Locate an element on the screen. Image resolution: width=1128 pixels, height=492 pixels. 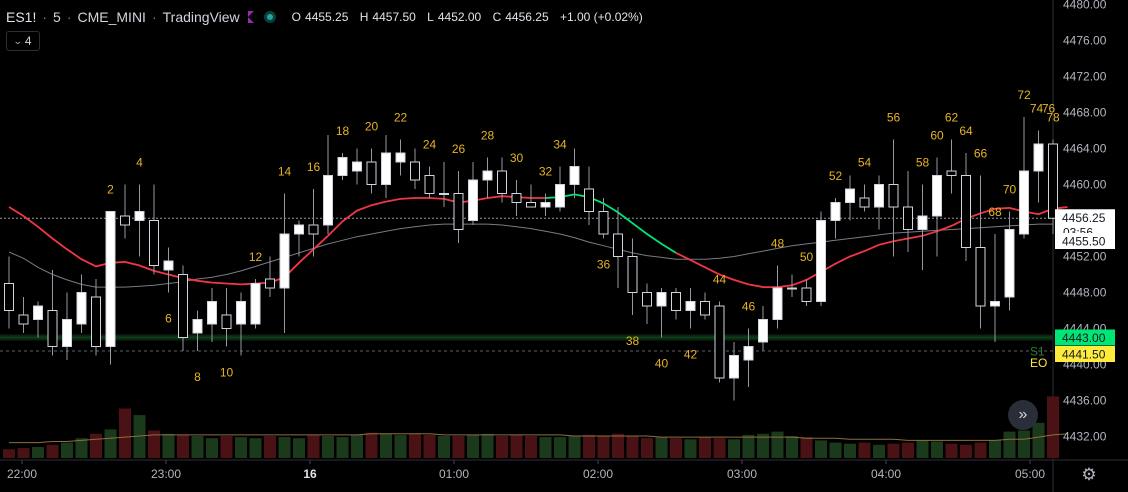
bar-count-label: 68 is located at coordinates (995, 212).